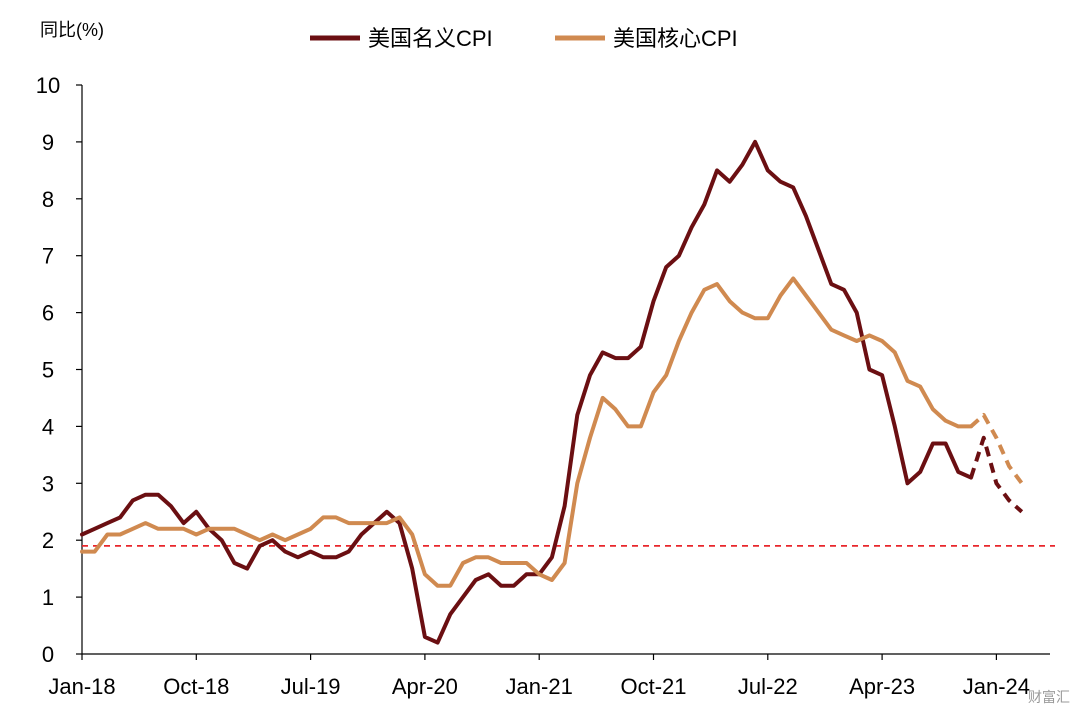 This screenshot has height=714, width=1080. What do you see at coordinates (311, 686) in the screenshot?
I see `x-tick-label: Jul-19` at bounding box center [311, 686].